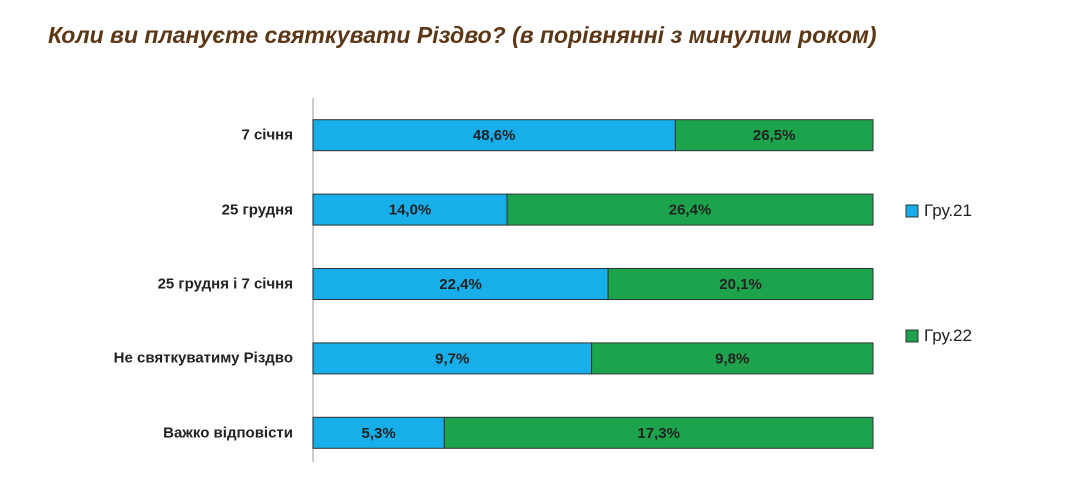 This screenshot has height=479, width=1080. I want to click on category-label: Не святкуватиму Різдво, so click(203, 358).